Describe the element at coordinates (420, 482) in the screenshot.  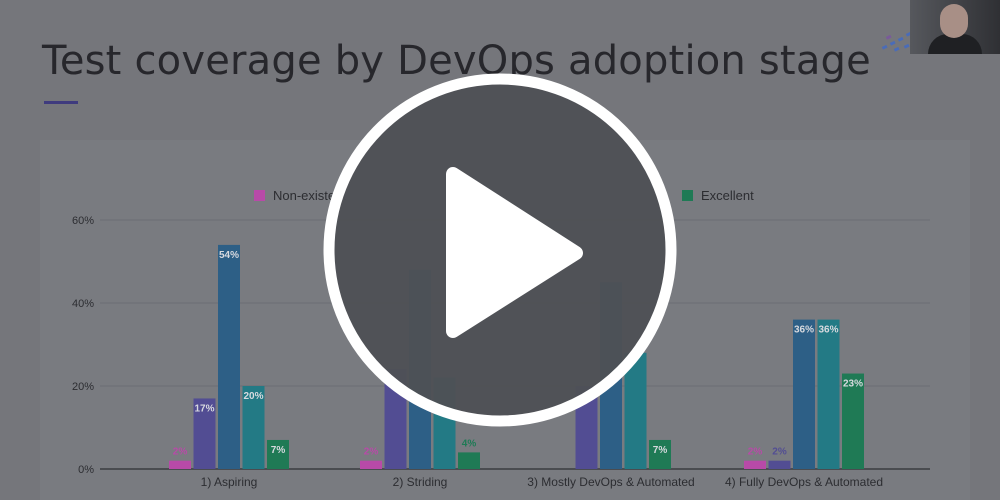
I see `x-tick-label: 2) Striding` at that location.